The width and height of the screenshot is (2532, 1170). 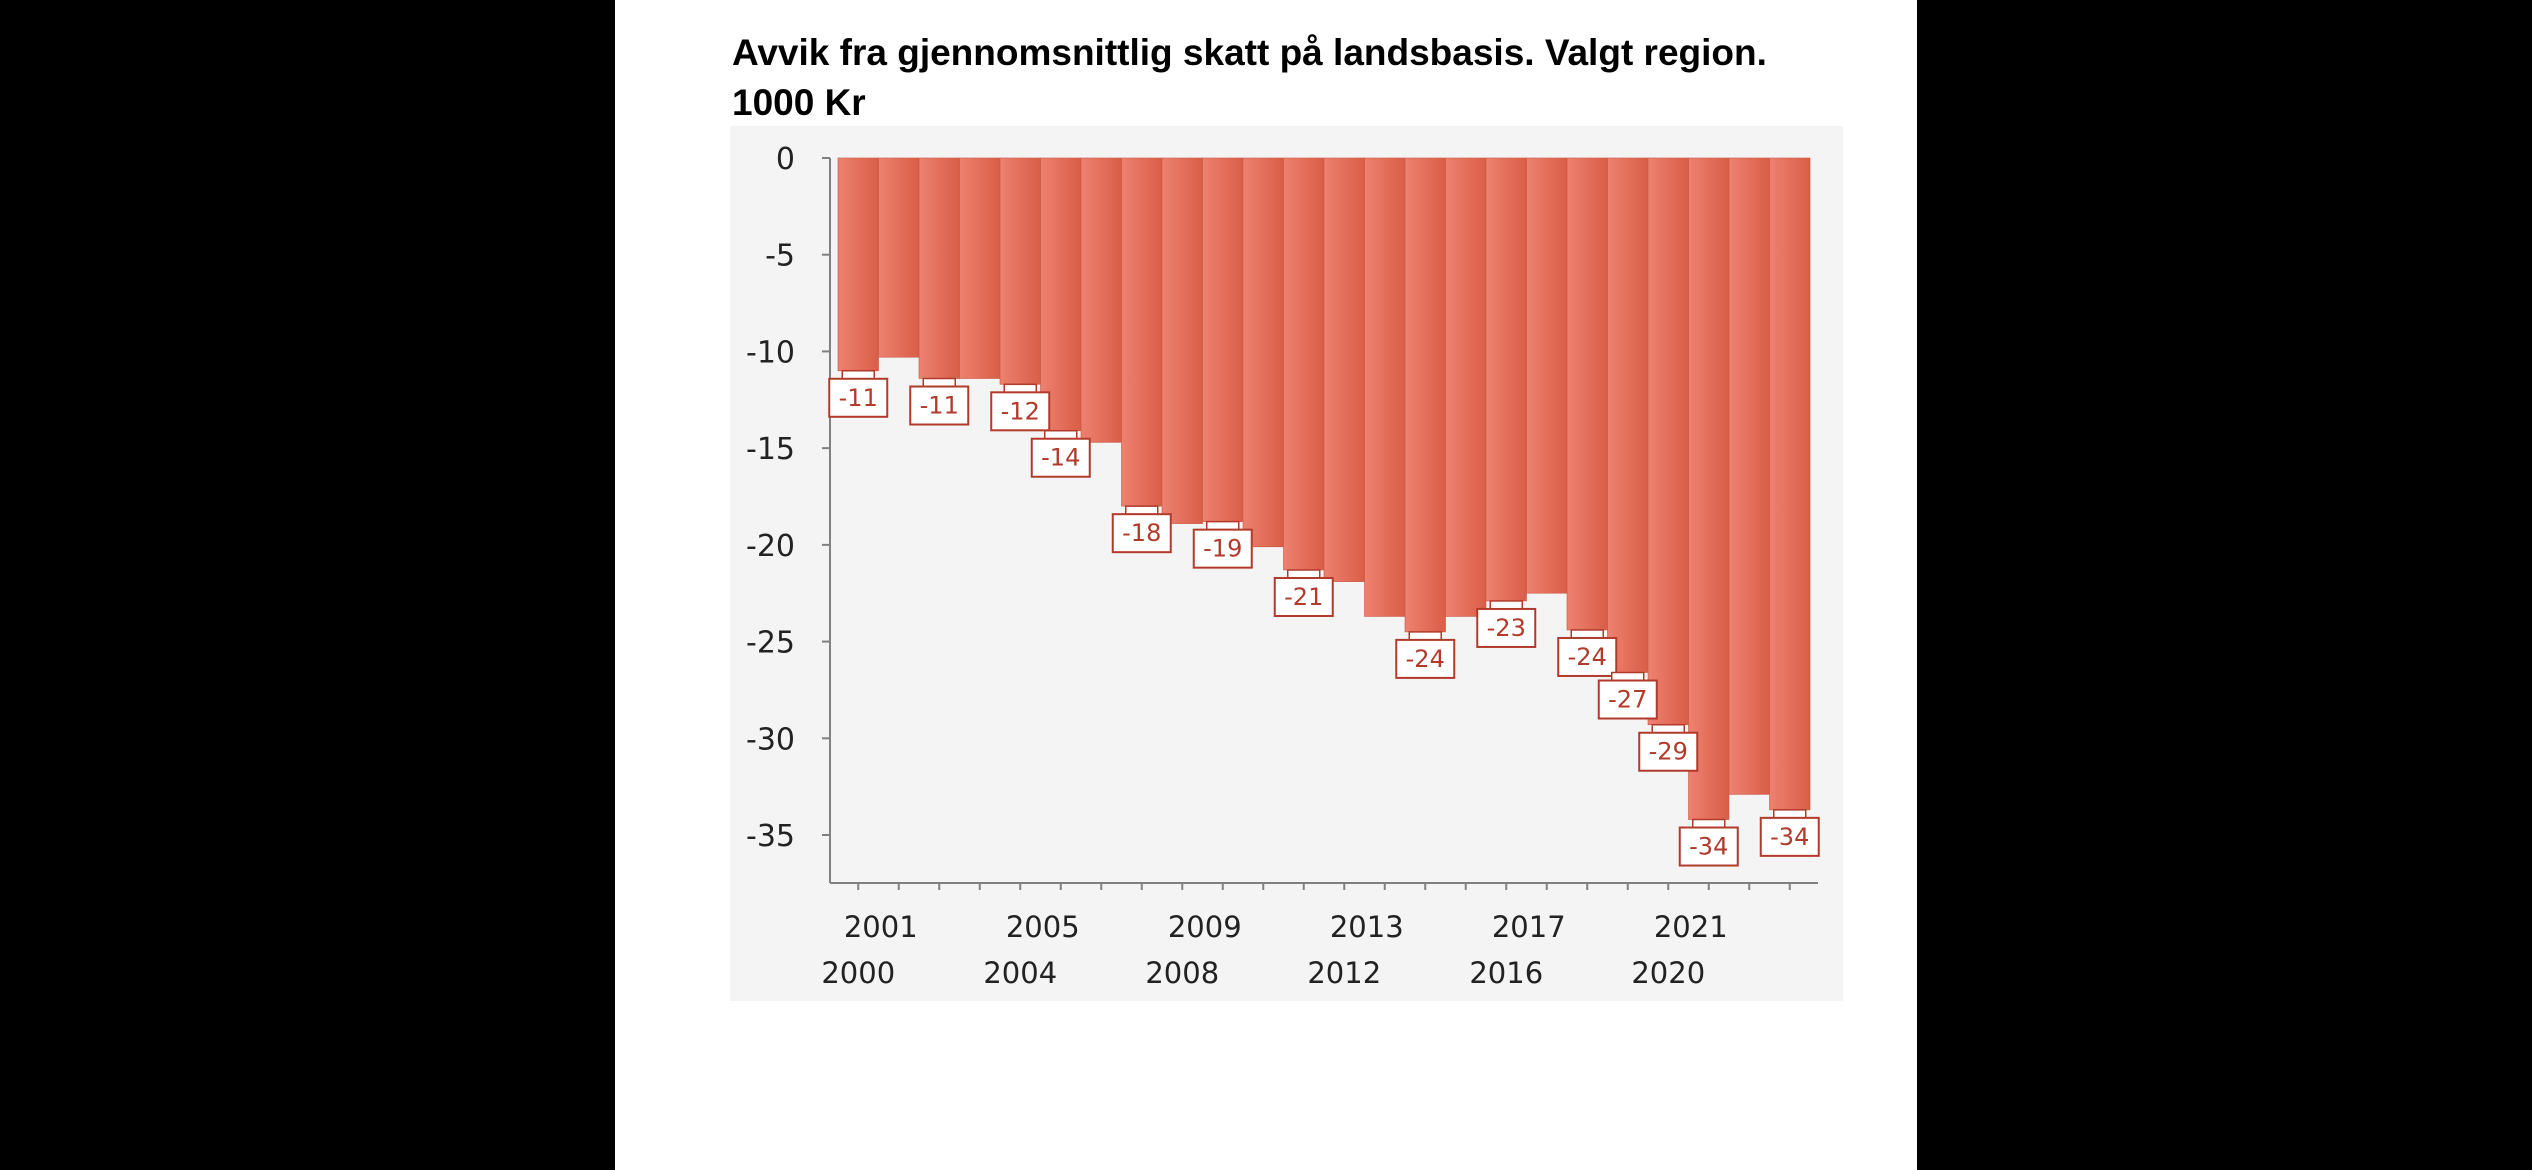 I want to click on svg-text: -29, so click(x=1668, y=752).